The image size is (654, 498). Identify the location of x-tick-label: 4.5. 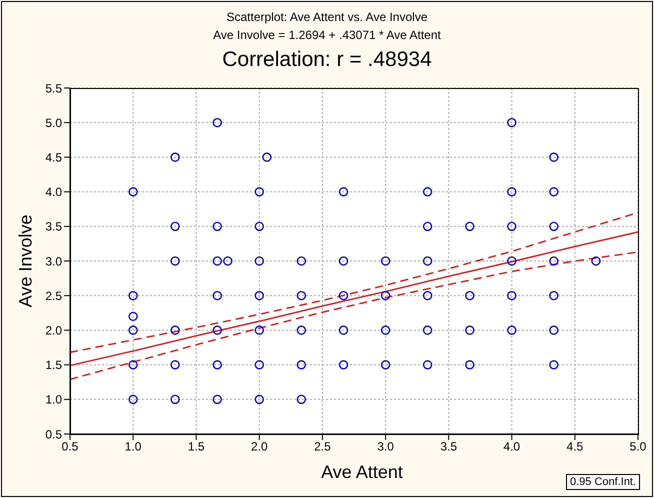
(575, 447).